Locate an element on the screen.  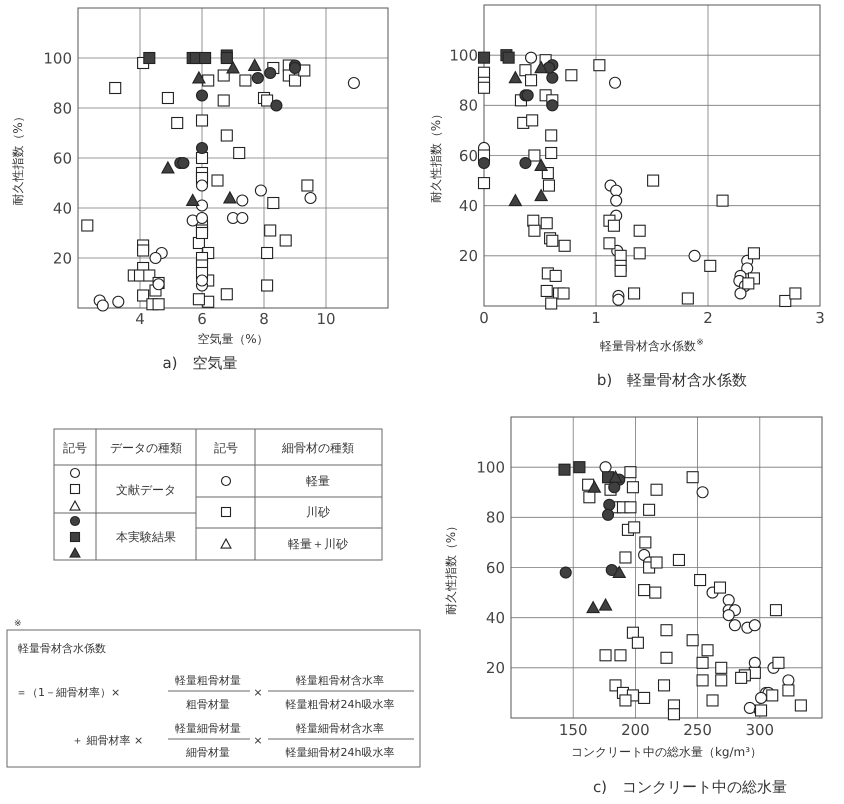
text: 軽量粗骨材24h吸水率 is located at coordinates (340, 704).